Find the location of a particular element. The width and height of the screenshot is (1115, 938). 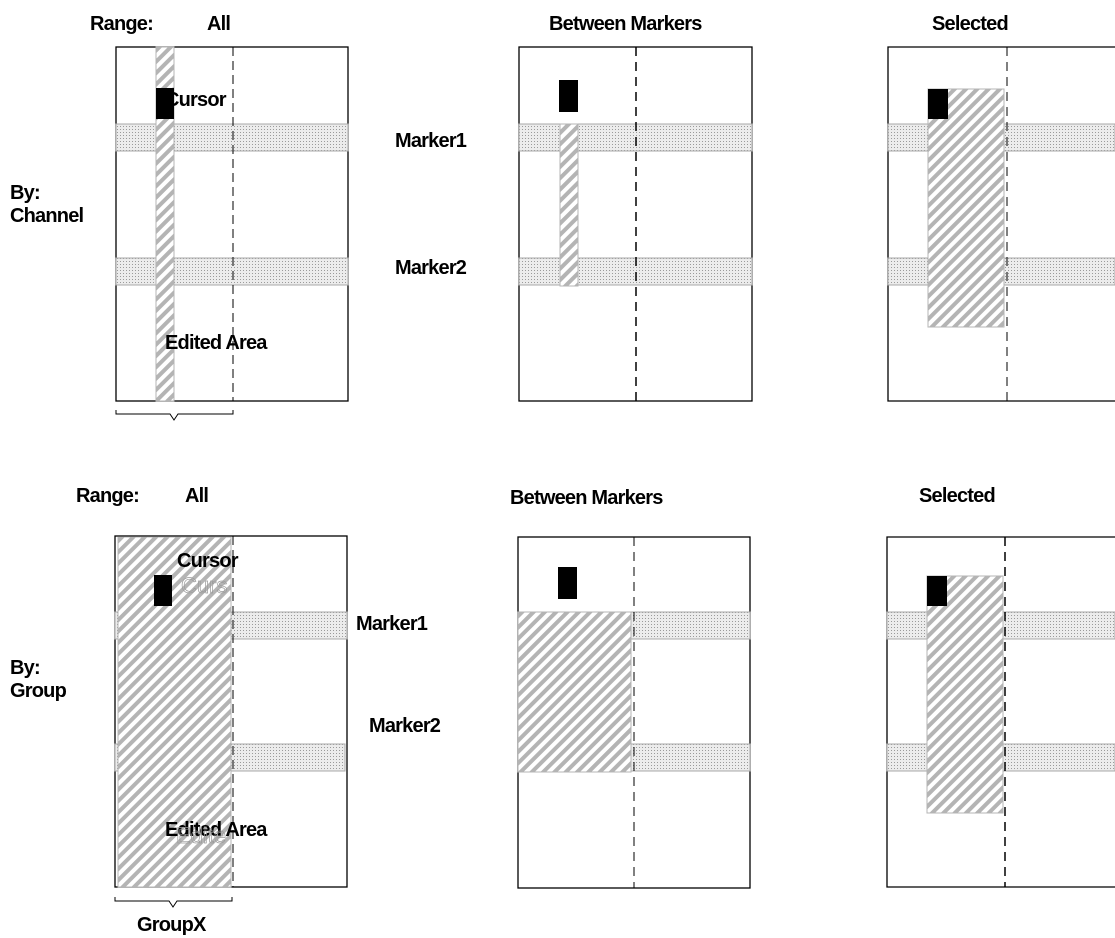

marker2-band is located at coordinates (232, 271).